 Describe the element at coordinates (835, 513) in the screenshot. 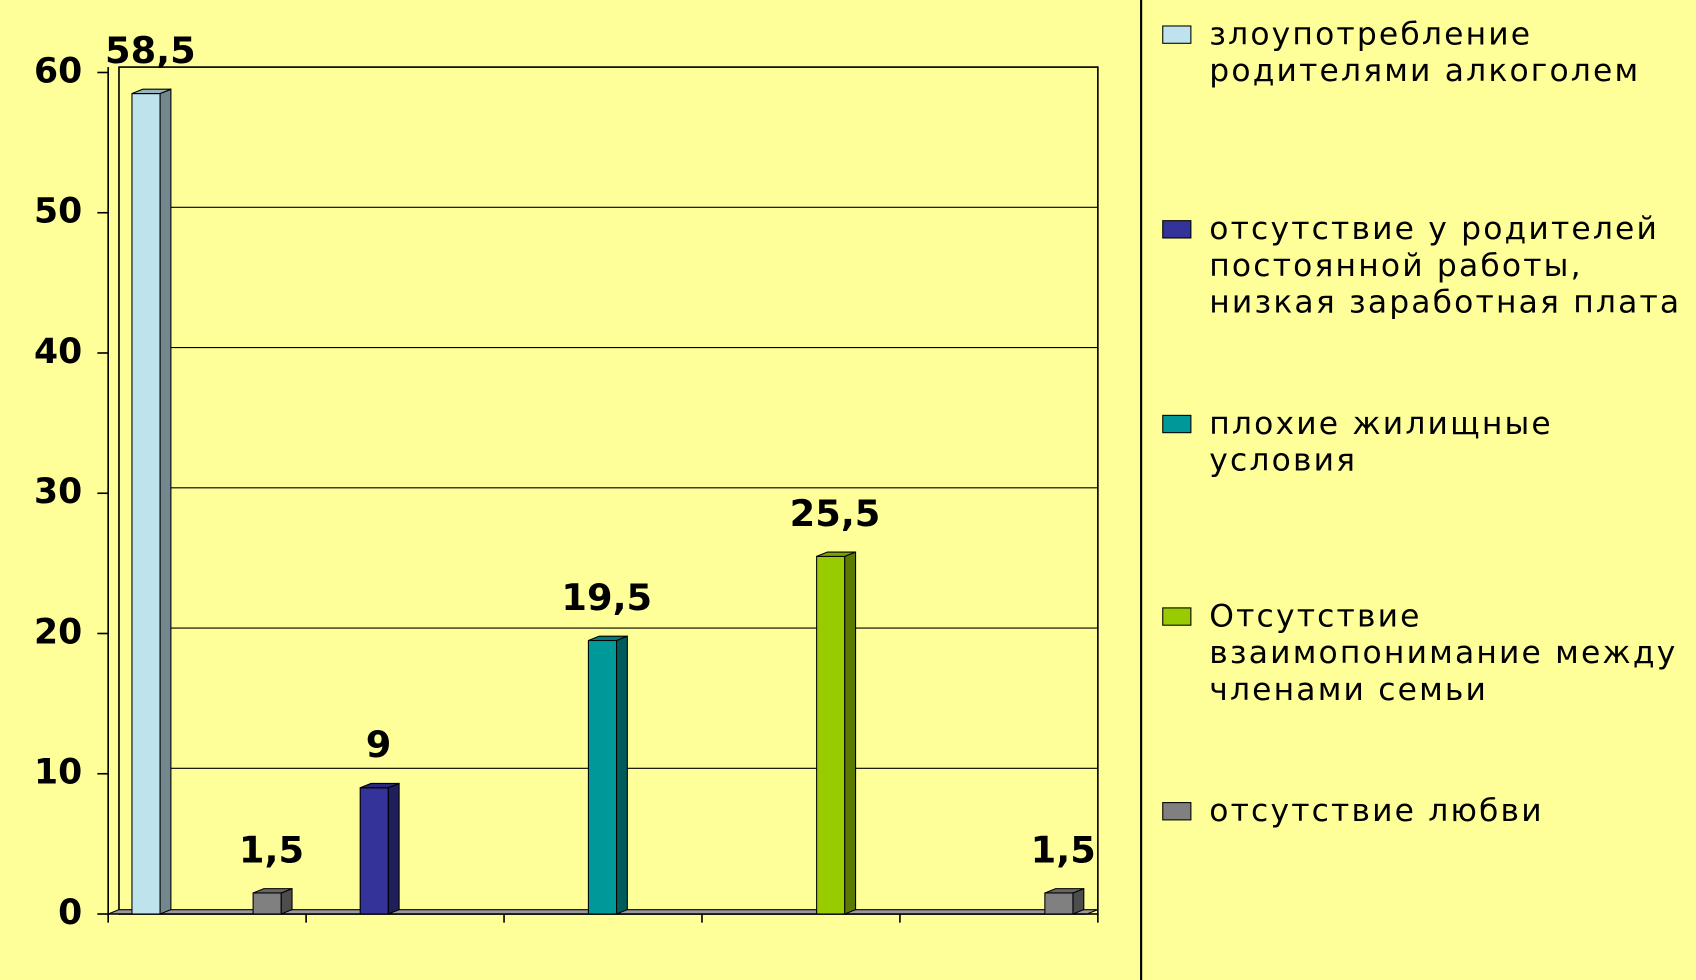

I see `value-label: 25,5` at that location.